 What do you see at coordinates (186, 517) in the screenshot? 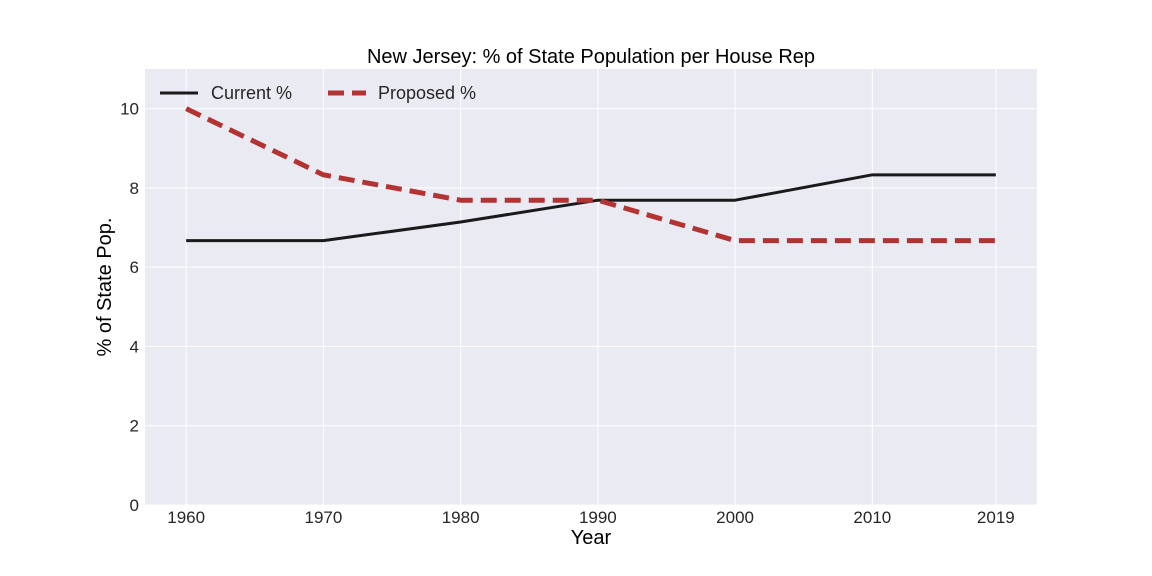
I see `x-tick-label: 1960` at bounding box center [186, 517].